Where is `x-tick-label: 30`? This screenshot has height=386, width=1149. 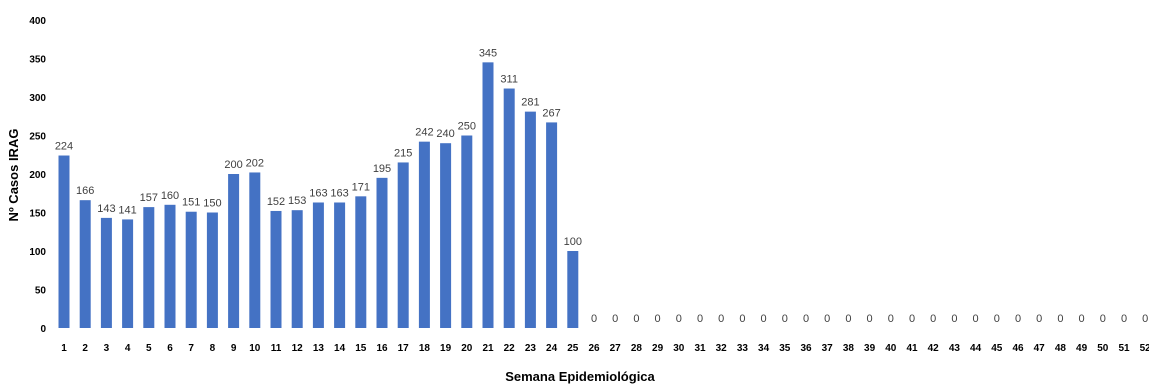
x-tick-label: 30 is located at coordinates (679, 348).